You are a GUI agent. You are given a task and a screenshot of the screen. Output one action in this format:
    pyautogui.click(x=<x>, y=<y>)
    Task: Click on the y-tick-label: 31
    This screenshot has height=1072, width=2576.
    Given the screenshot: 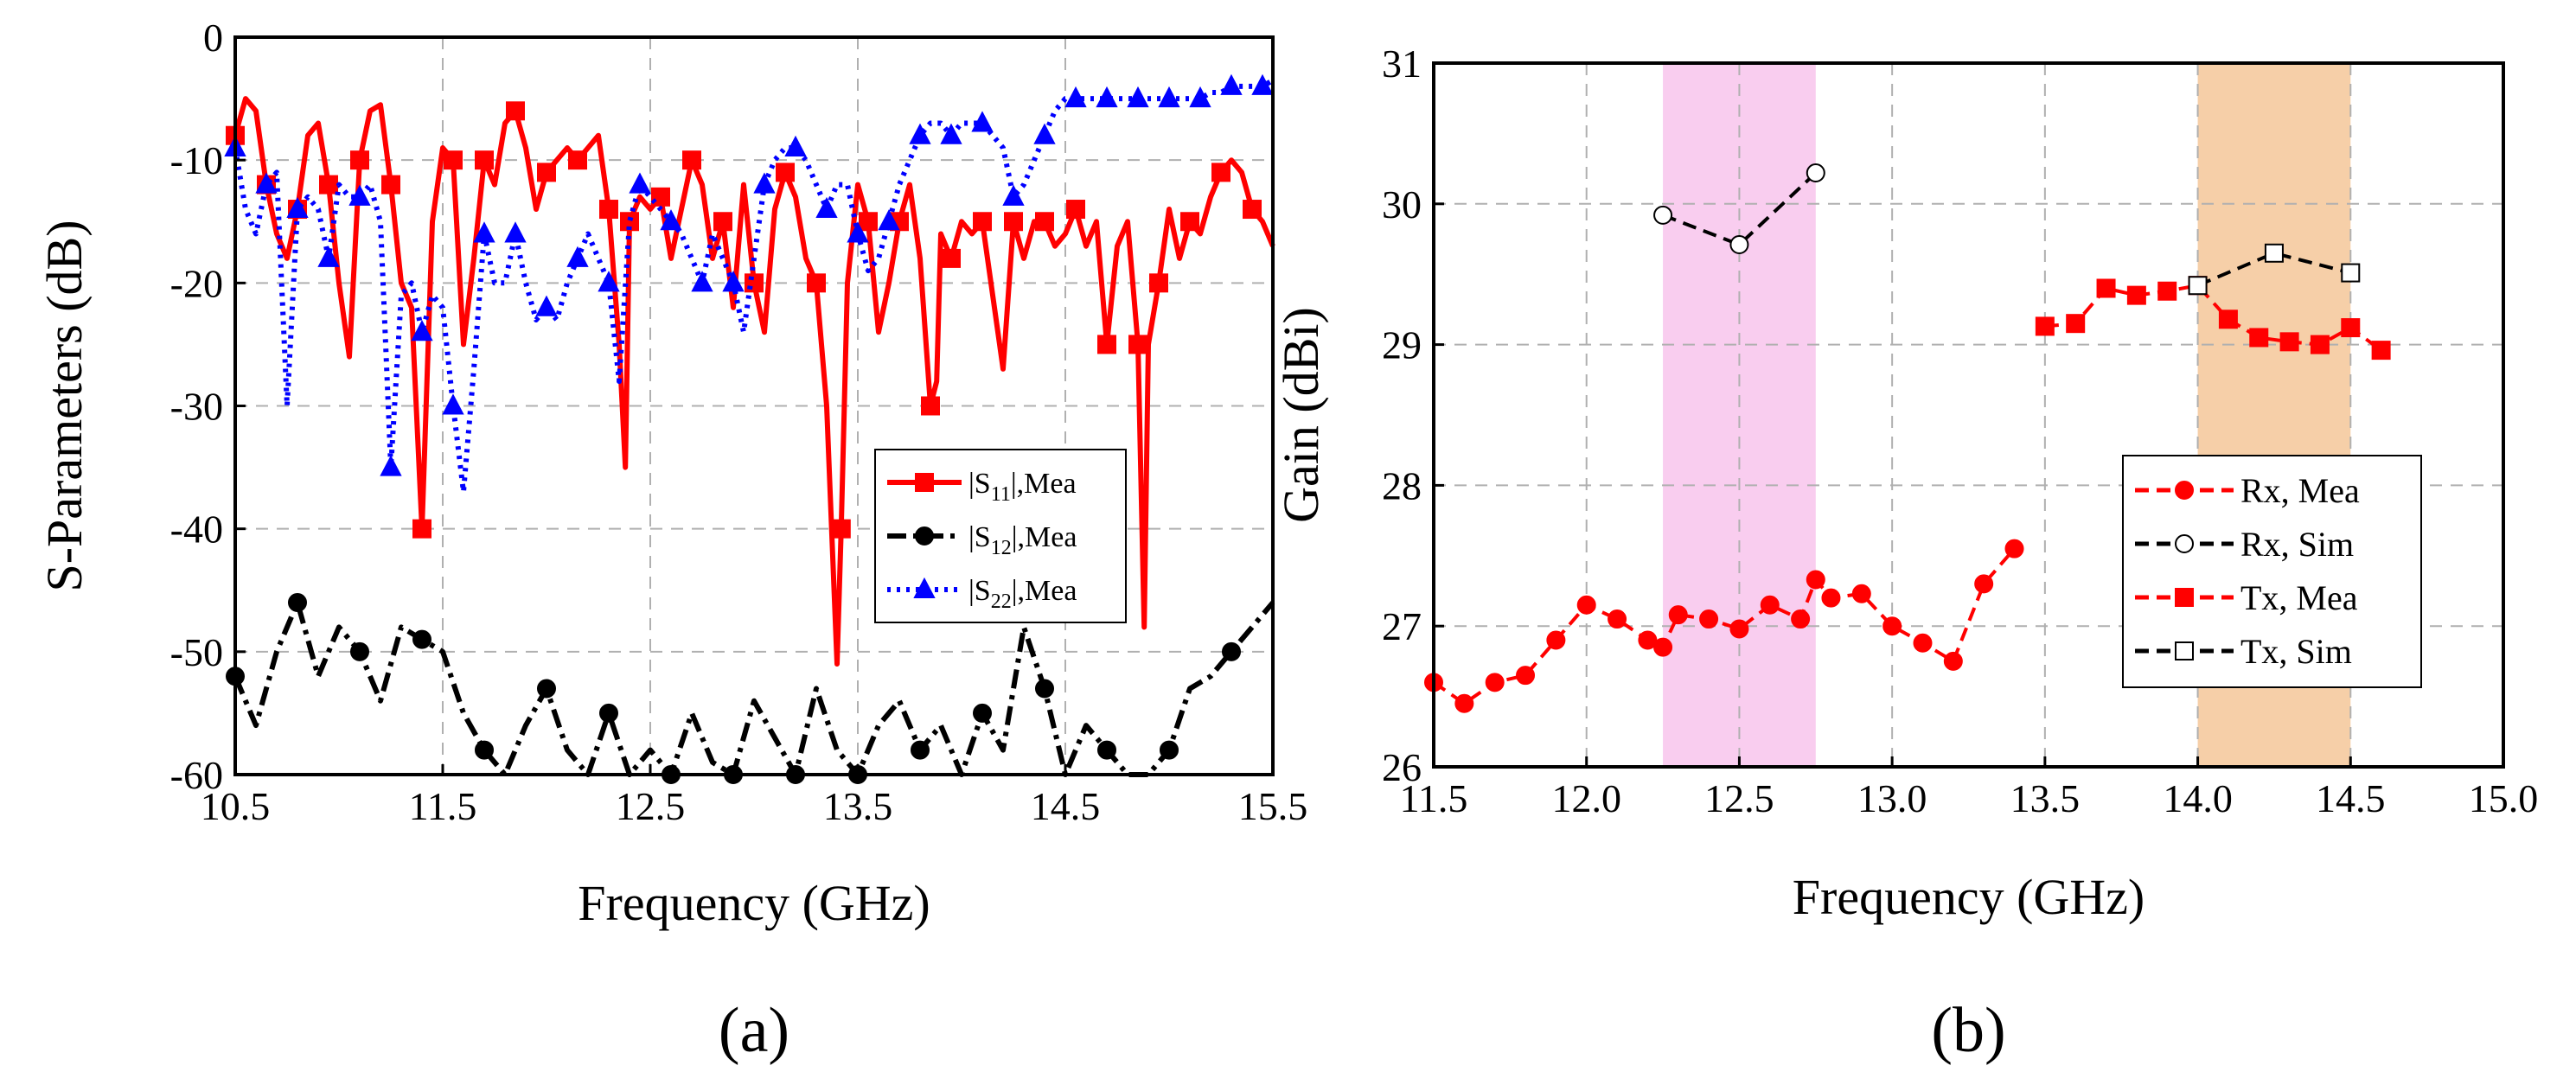 What is the action you would take?
    pyautogui.click(x=1402, y=63)
    